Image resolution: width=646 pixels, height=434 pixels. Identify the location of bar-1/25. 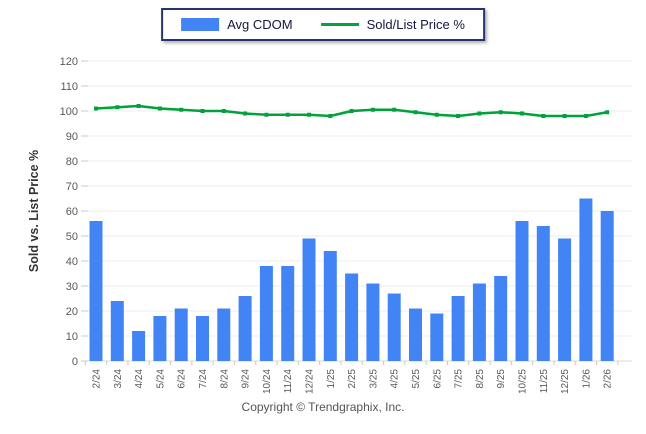
(330, 306).